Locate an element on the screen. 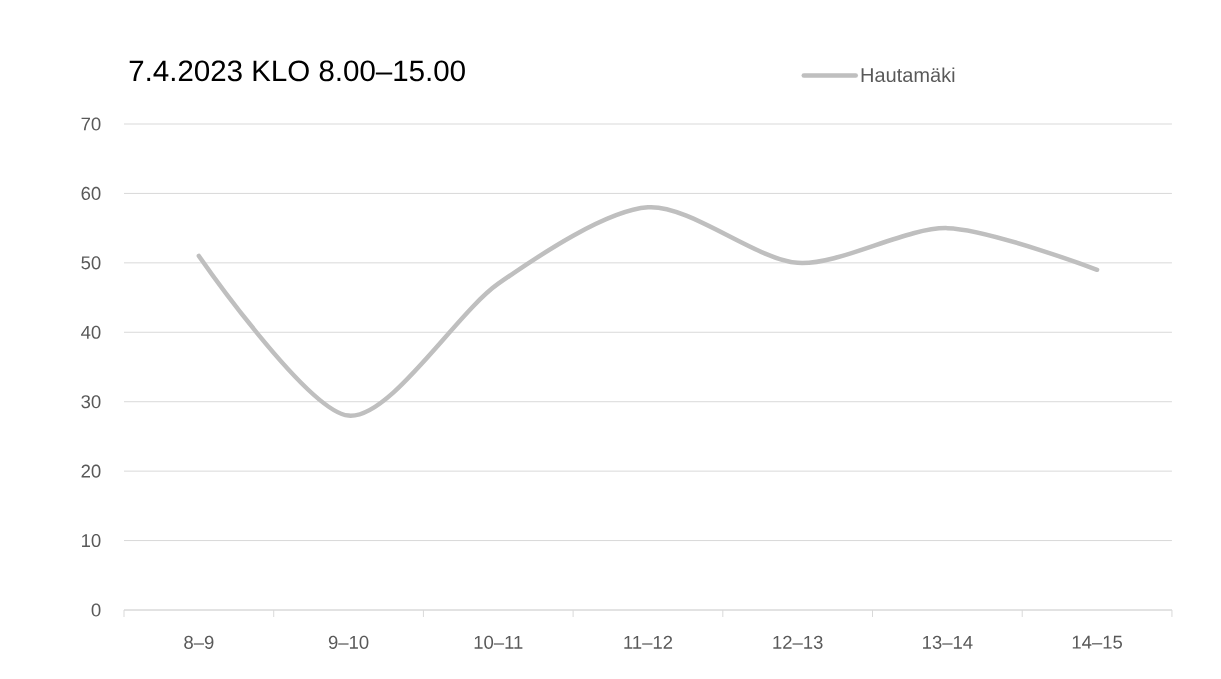 Image resolution: width=1221 pixels, height=679 pixels. y-tick-label: 20 is located at coordinates (91, 471).